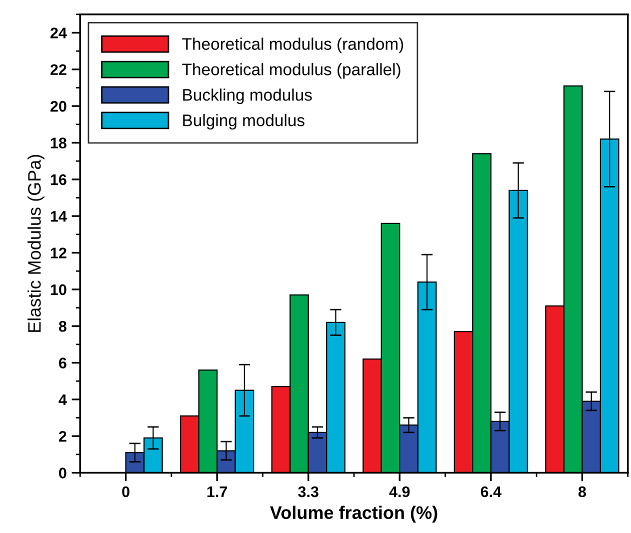 Image resolution: width=631 pixels, height=533 pixels. Describe the element at coordinates (36, 243) in the screenshot. I see `y-axis-title: Elastic Modulus (GPa)` at that location.